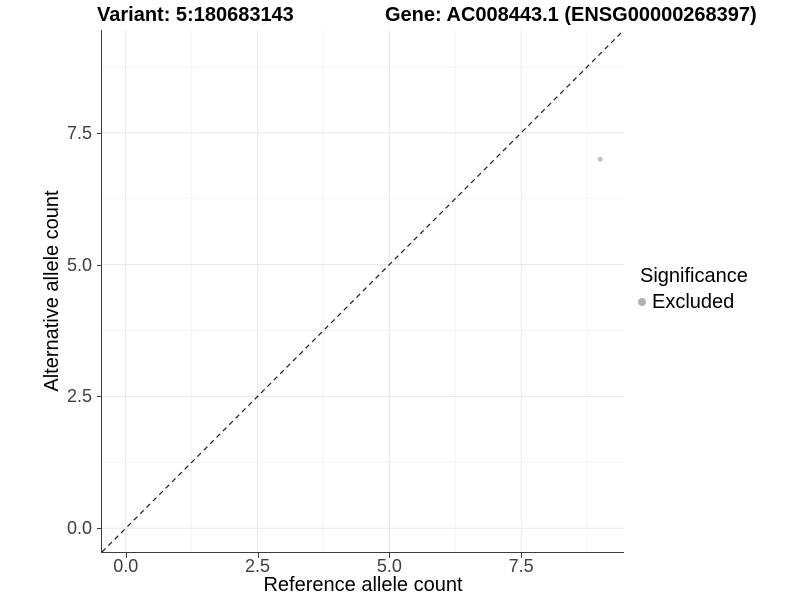  I want to click on x-axis-label: Reference allele count, so click(363, 585).